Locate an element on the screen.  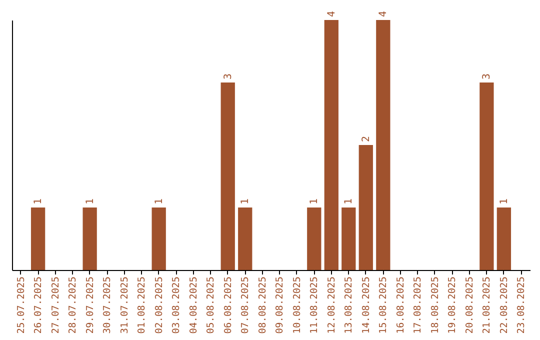
x-tick-label: 08.08.2025 is located at coordinates (262, 305).